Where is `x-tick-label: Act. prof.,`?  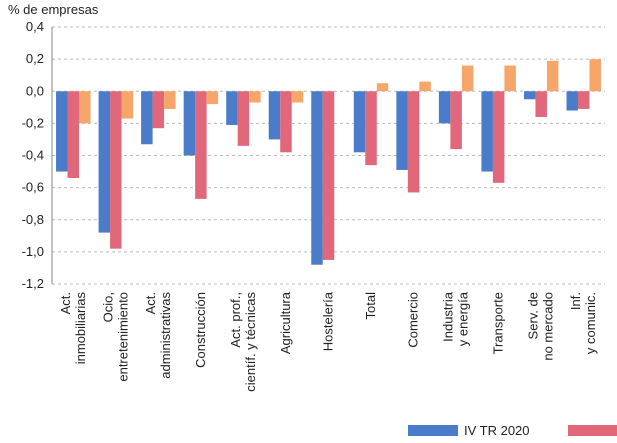
x-tick-label: Act. prof., is located at coordinates (235, 320).